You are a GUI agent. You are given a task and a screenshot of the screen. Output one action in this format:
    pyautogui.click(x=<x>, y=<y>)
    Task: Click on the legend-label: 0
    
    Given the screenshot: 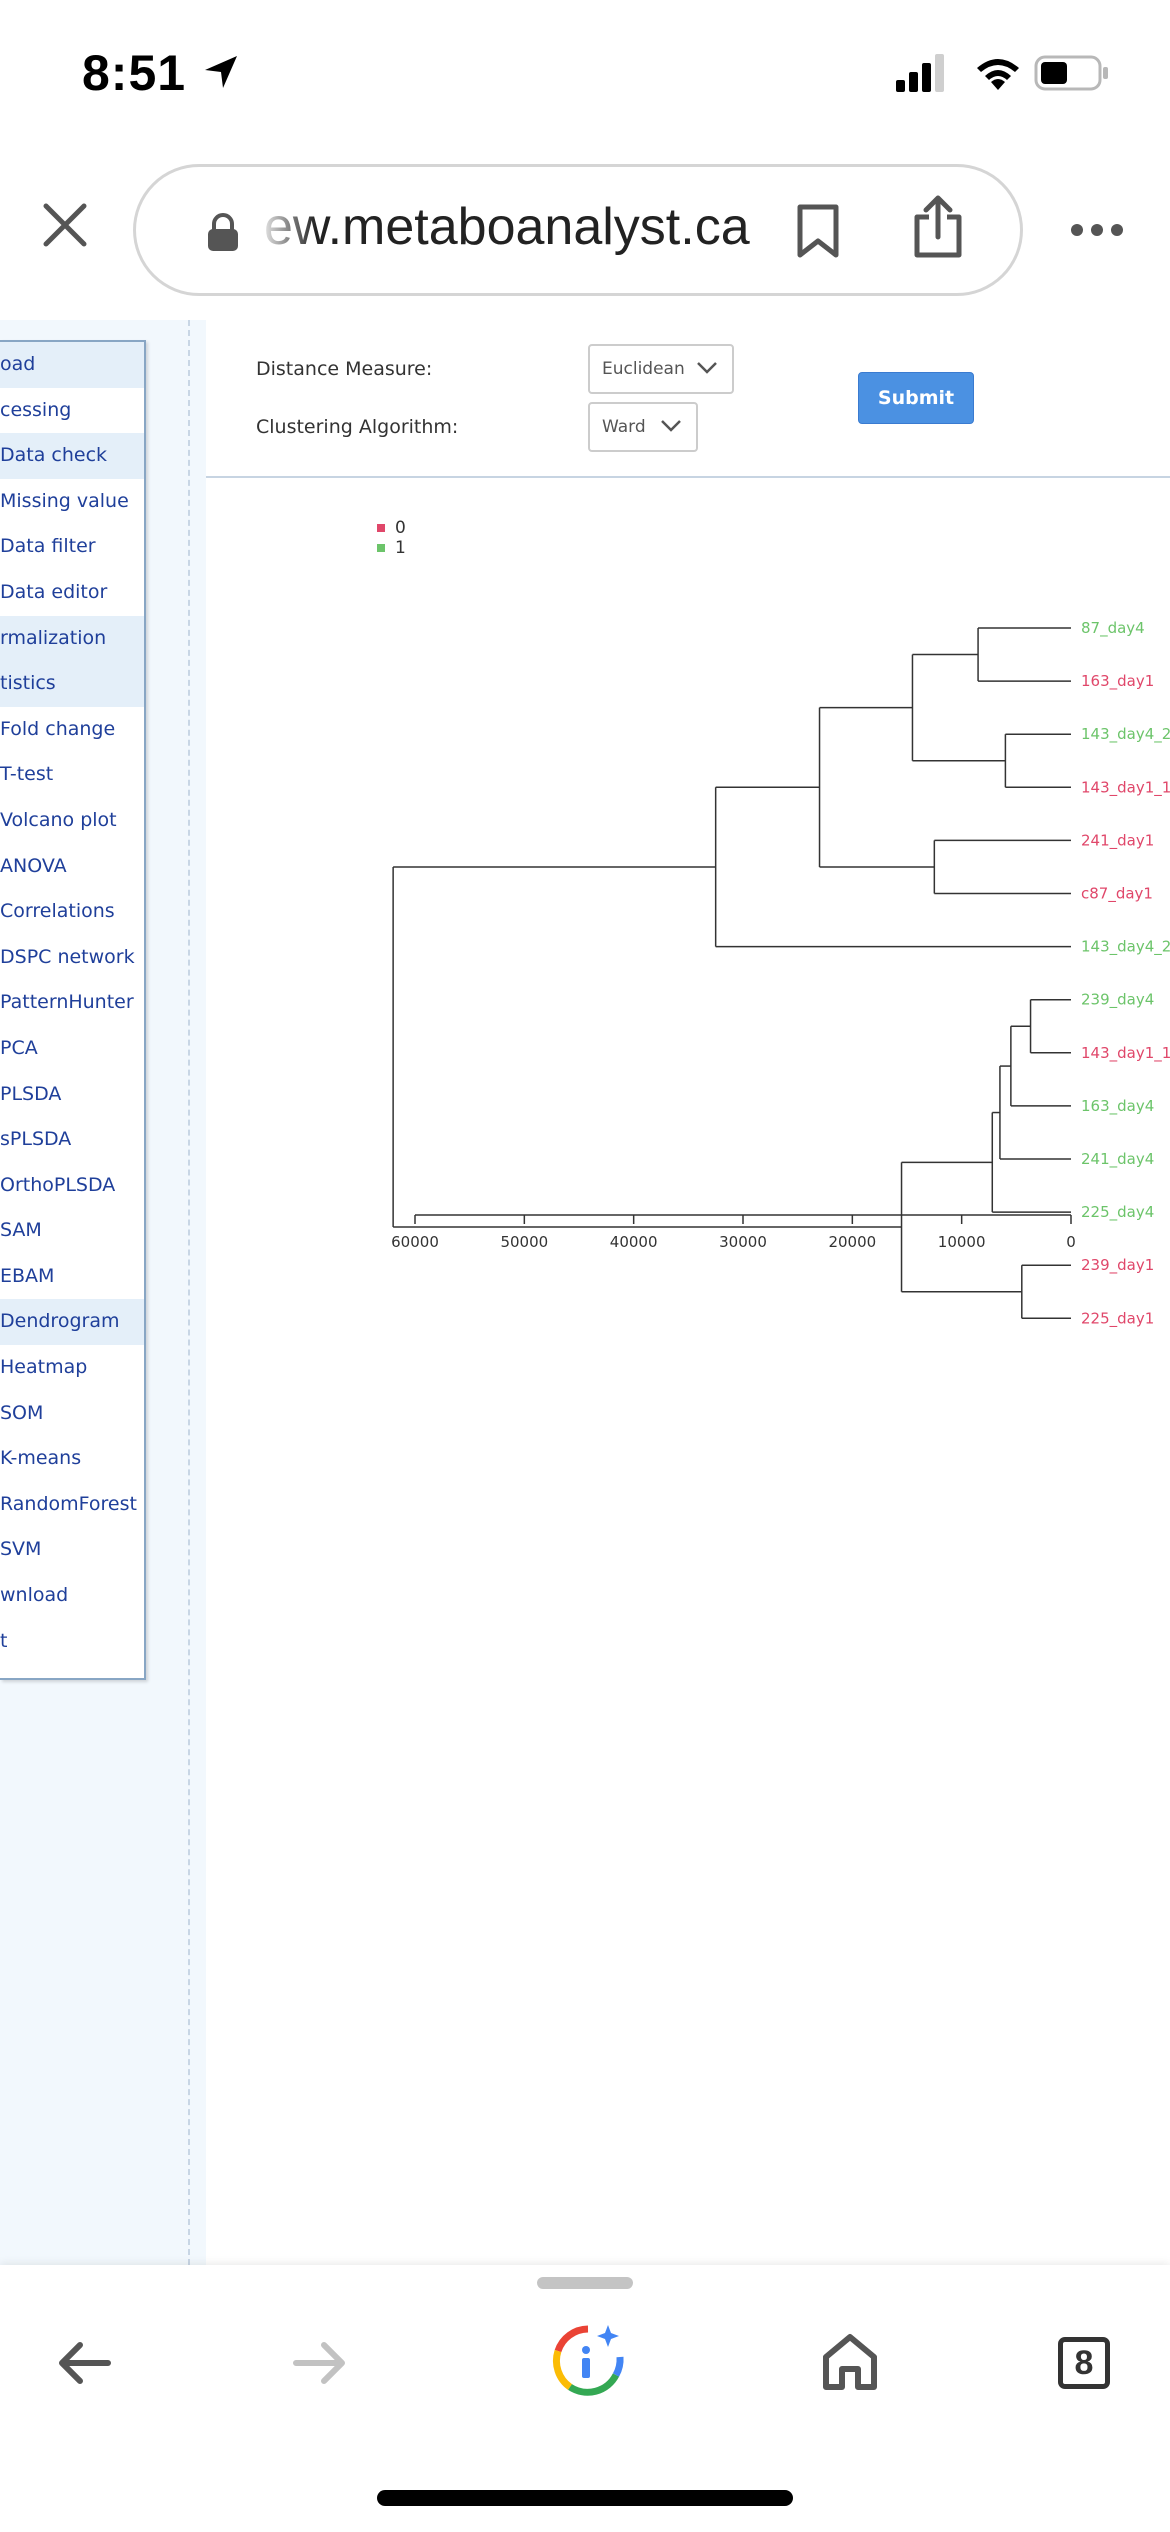 What is the action you would take?
    pyautogui.click(x=400, y=528)
    